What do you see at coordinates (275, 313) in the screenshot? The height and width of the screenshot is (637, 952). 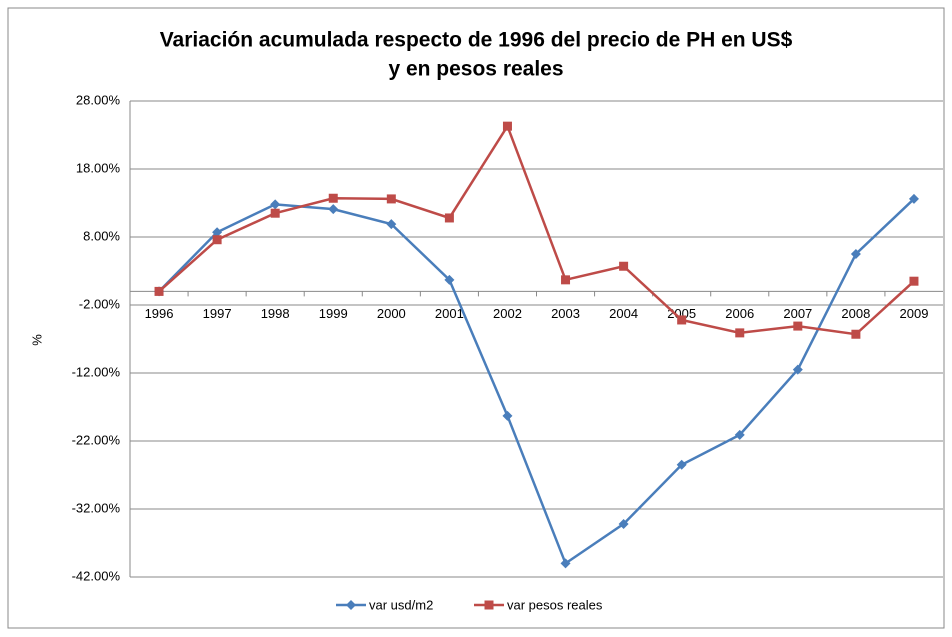 I see `x-tick-label: 1998` at bounding box center [275, 313].